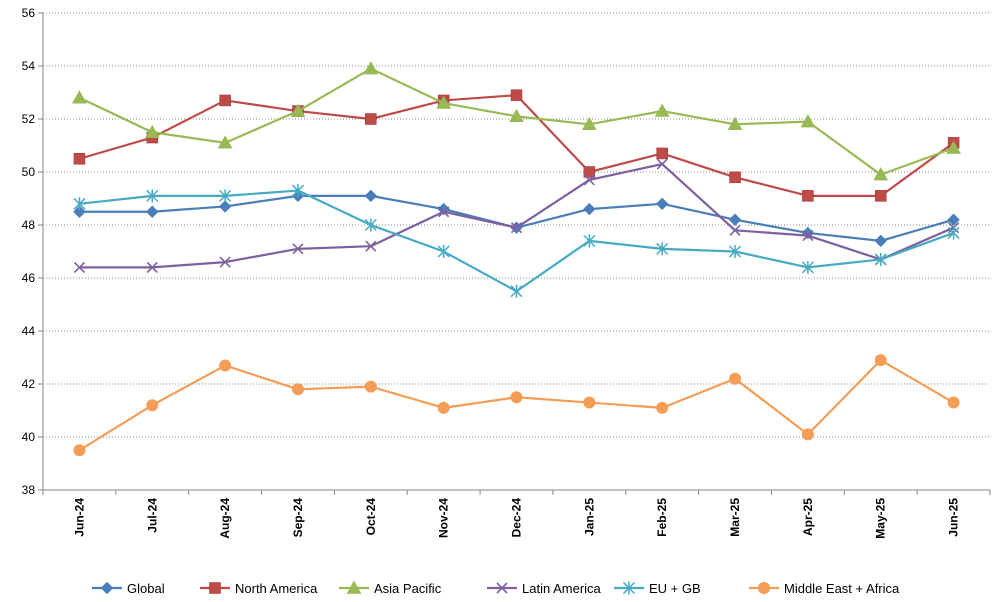  I want to click on legend-item: Global, so click(128, 588).